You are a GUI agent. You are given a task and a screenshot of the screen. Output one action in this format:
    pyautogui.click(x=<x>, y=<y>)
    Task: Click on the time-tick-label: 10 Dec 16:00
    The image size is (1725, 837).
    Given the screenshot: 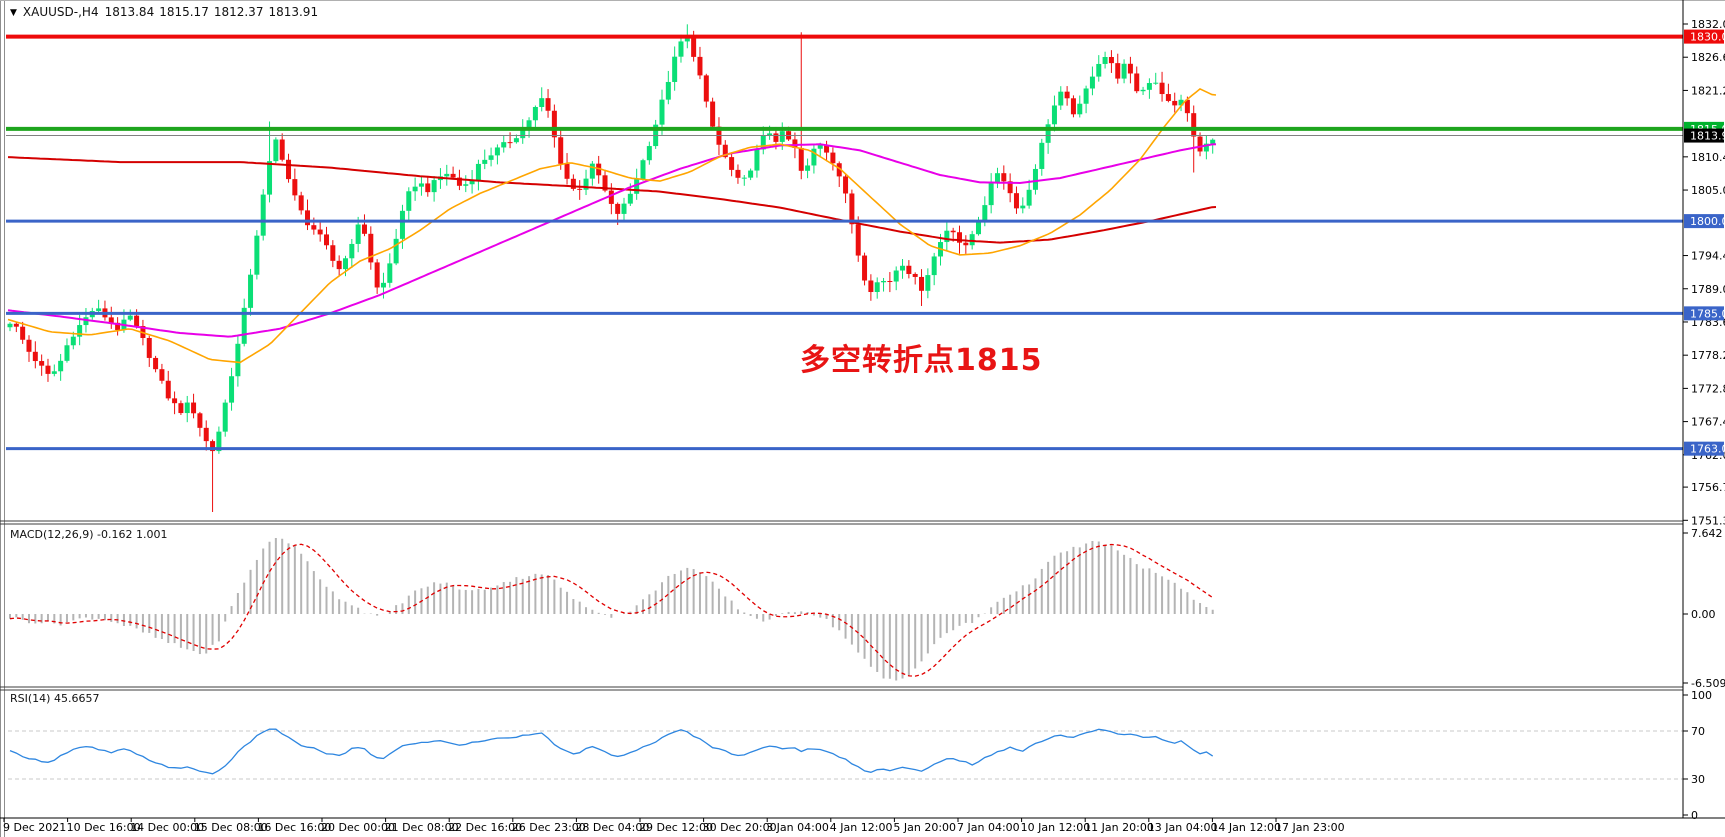 What is the action you would take?
    pyautogui.click(x=104, y=827)
    